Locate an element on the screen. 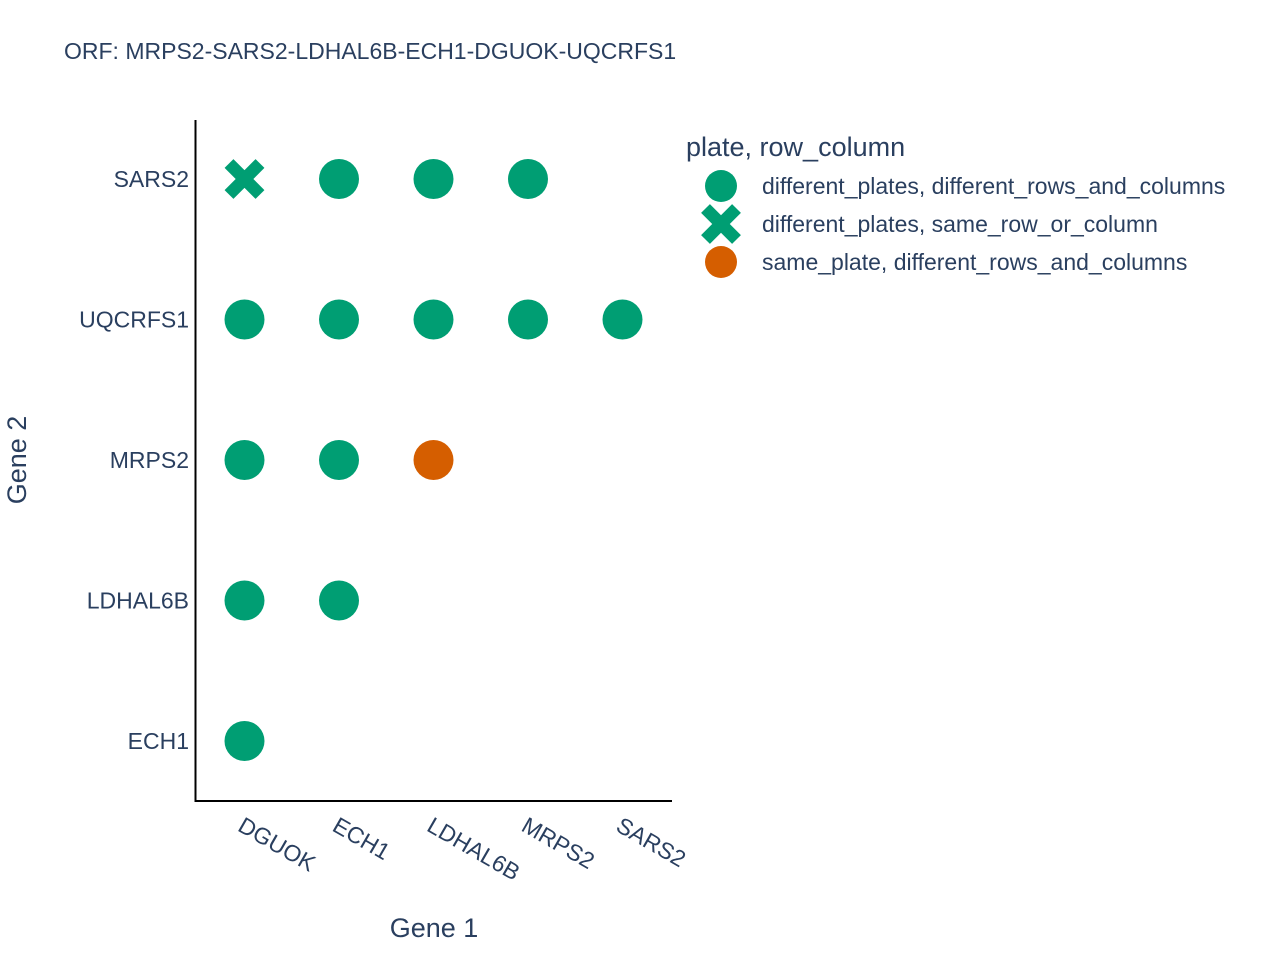  x-axis-label: Gene 1 is located at coordinates (434, 928).